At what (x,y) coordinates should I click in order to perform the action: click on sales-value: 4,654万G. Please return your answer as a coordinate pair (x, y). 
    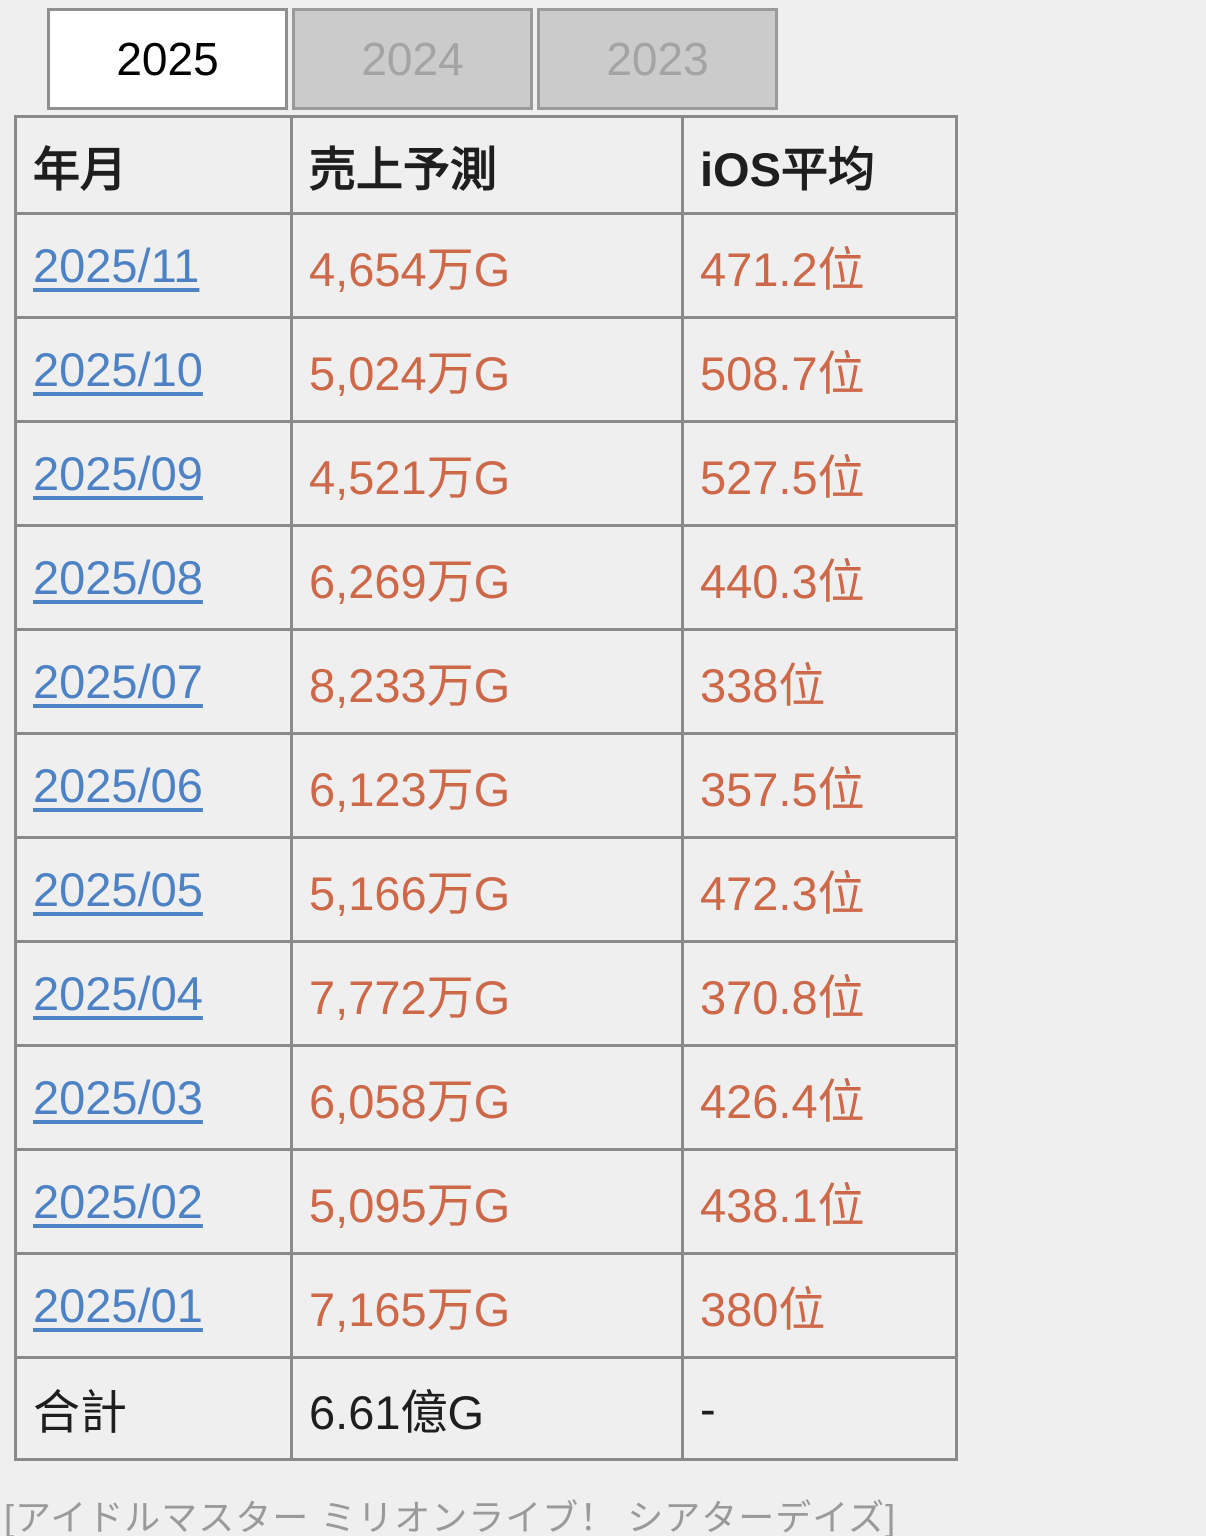
    Looking at the image, I should click on (487, 265).